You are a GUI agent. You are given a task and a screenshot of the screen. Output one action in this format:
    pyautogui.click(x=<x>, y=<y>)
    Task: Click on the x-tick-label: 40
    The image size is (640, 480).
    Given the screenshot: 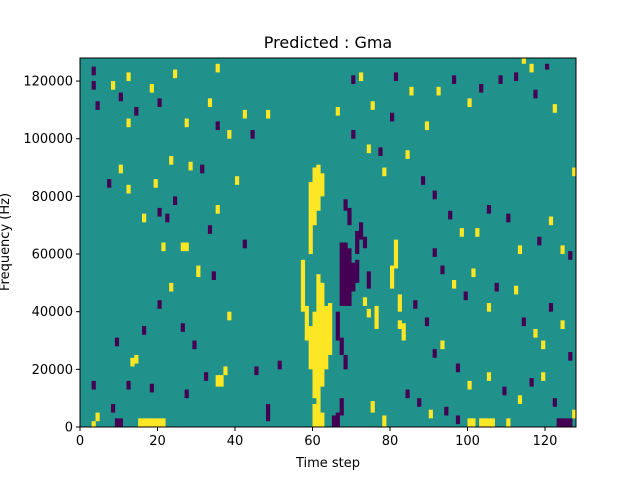 What is the action you would take?
    pyautogui.click(x=235, y=441)
    